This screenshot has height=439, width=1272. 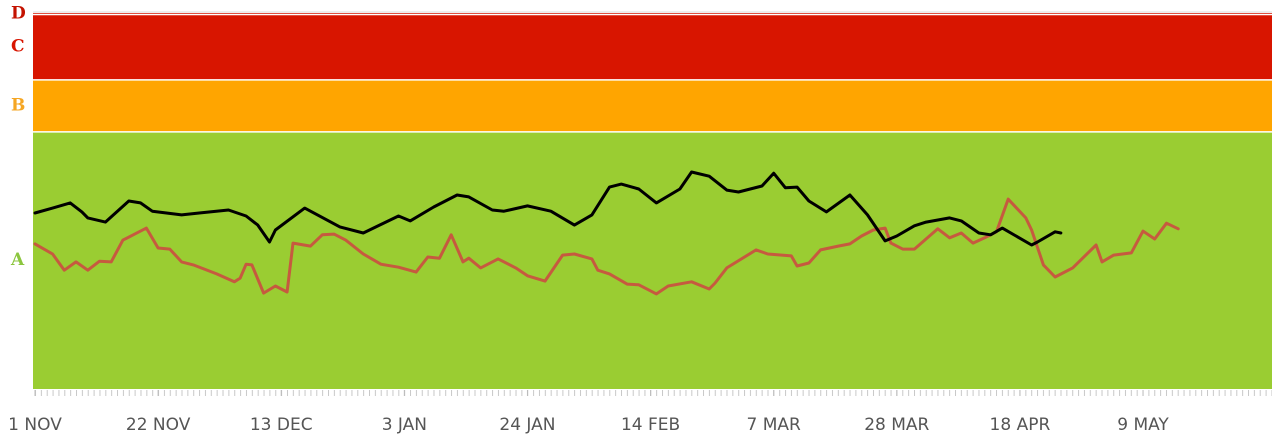 What do you see at coordinates (281, 425) in the screenshot?
I see `x-tick-label: 13 DEC` at bounding box center [281, 425].